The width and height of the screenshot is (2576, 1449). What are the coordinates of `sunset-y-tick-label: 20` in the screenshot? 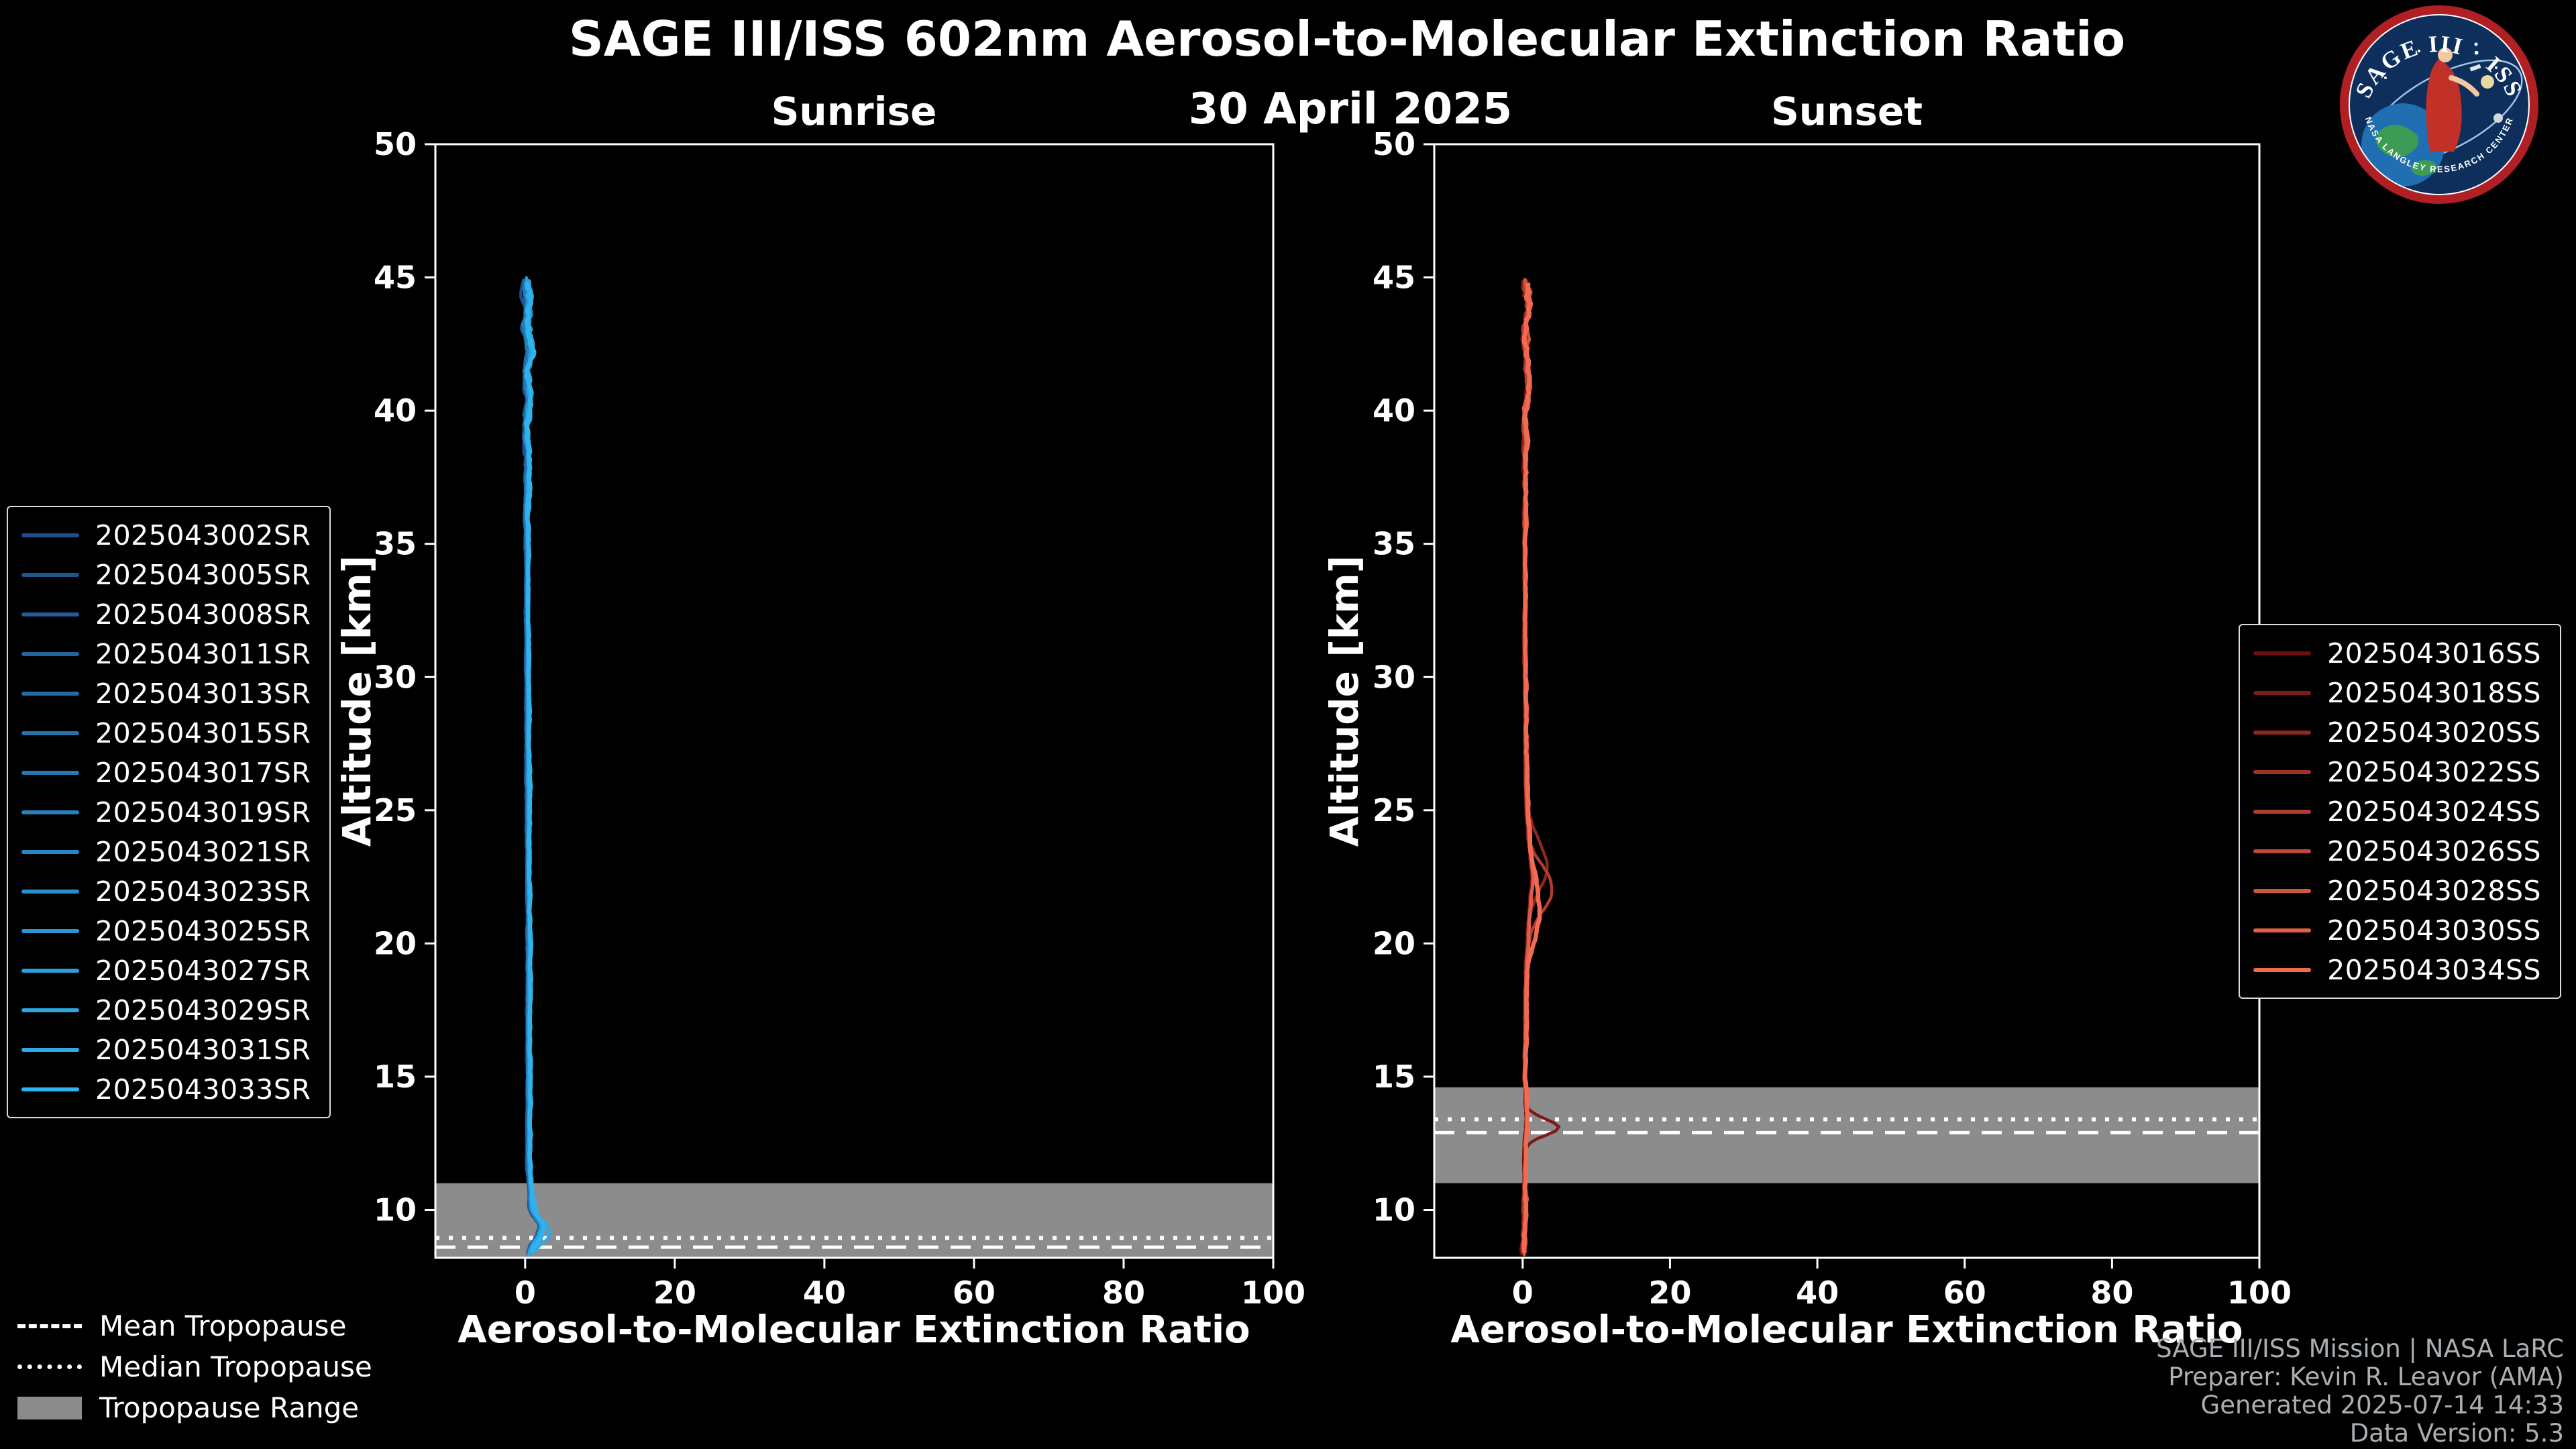 It's located at (1394, 943).